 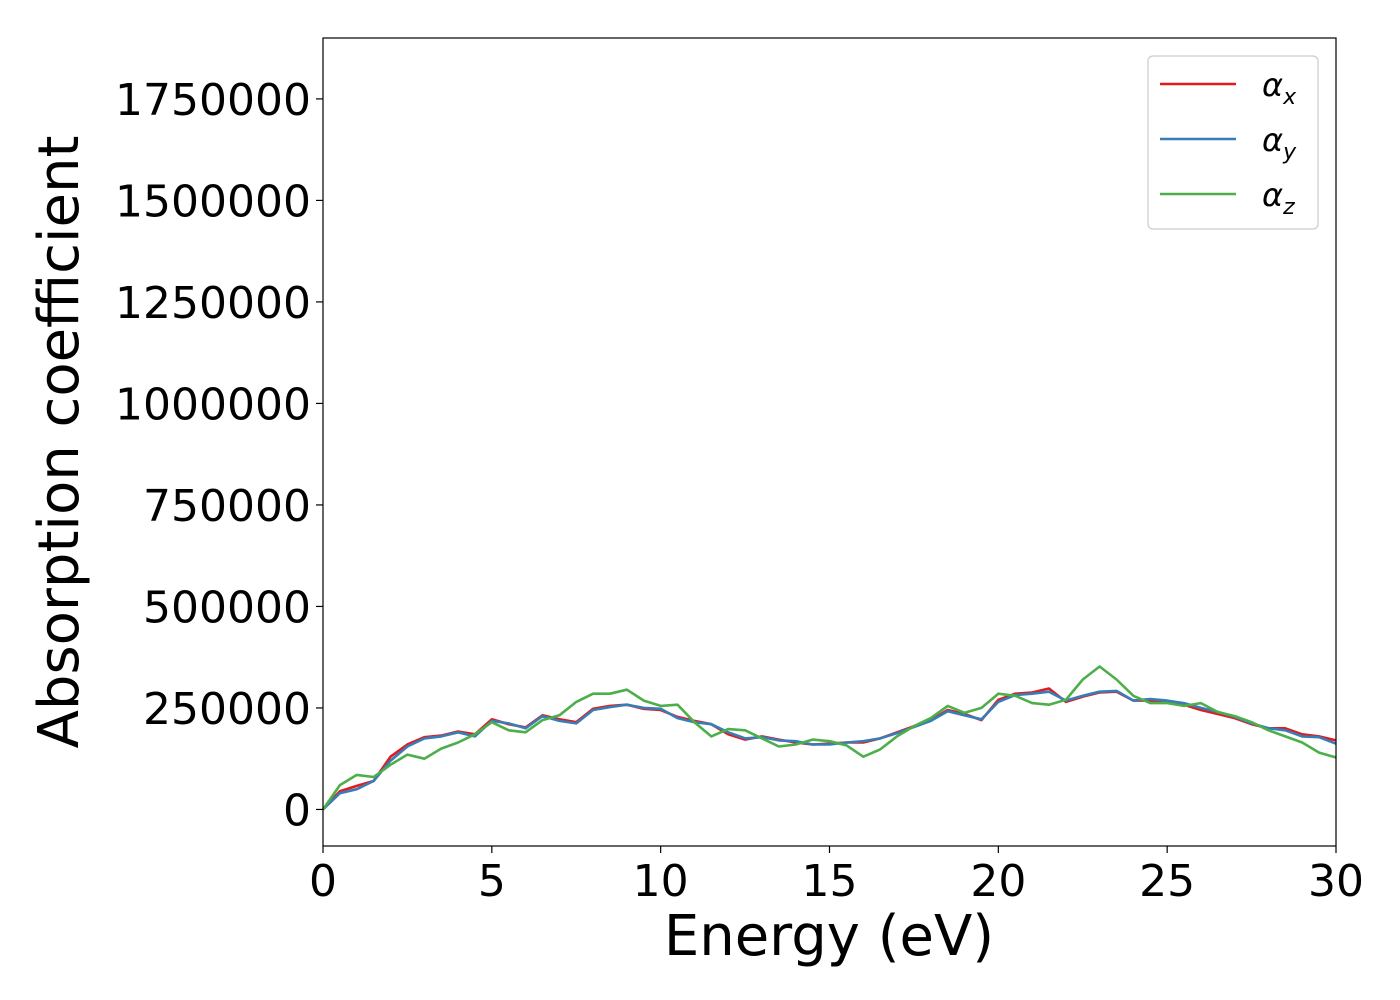 I want to click on x-tick-label: 25, so click(x=1167, y=881).